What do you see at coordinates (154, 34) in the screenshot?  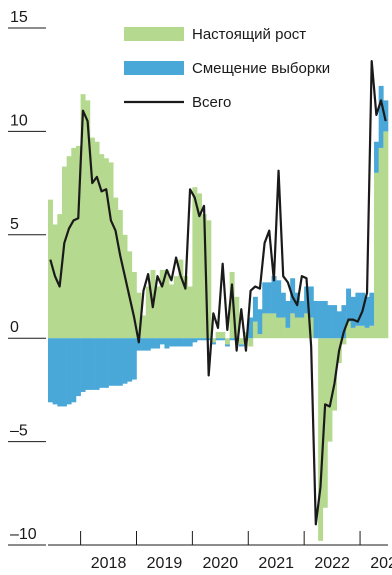 I see `legend-swatch-true-growth` at bounding box center [154, 34].